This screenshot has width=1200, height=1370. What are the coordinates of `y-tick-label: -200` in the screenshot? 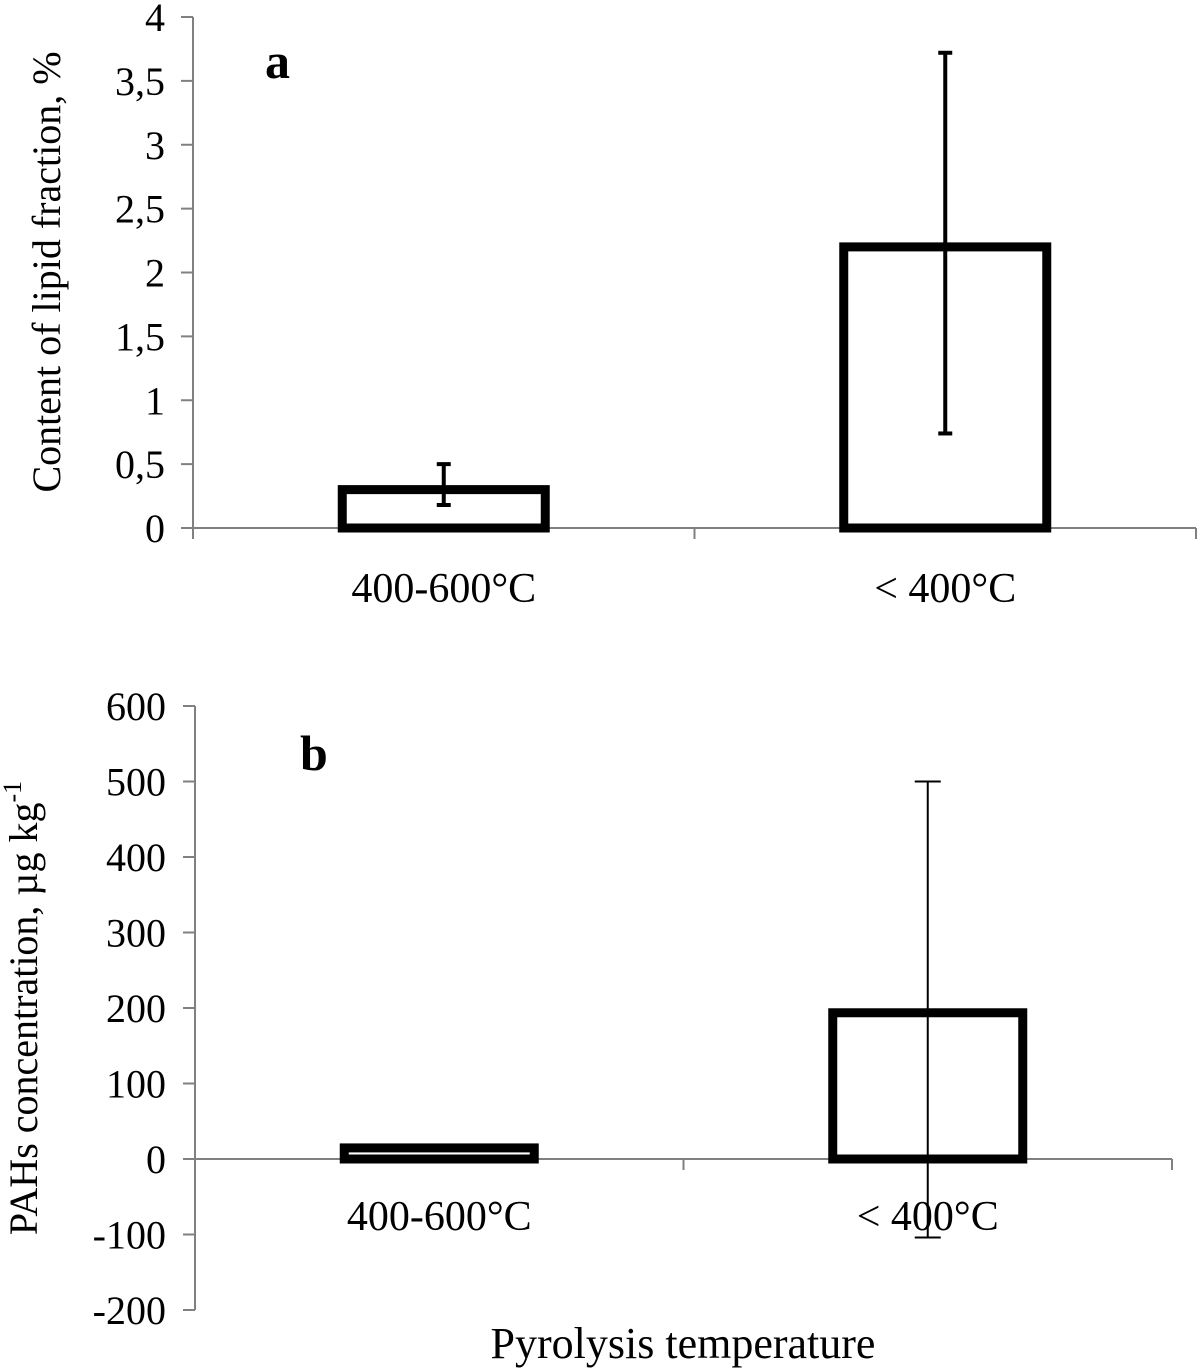 It's located at (129, 1310).